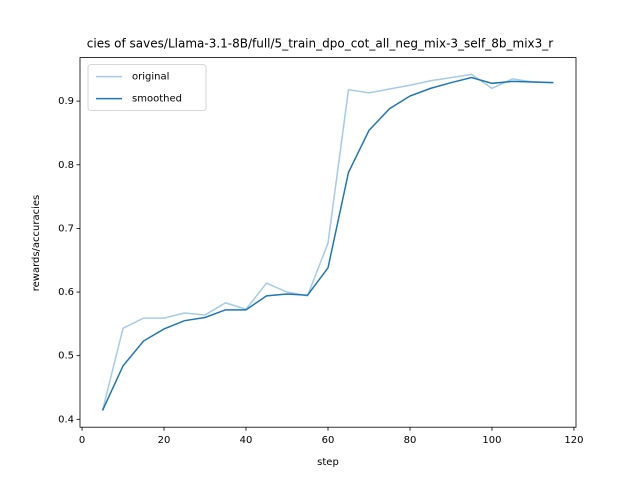 The image size is (640, 480). Describe the element at coordinates (66, 356) in the screenshot. I see `y-tick-label: 0.5` at that location.